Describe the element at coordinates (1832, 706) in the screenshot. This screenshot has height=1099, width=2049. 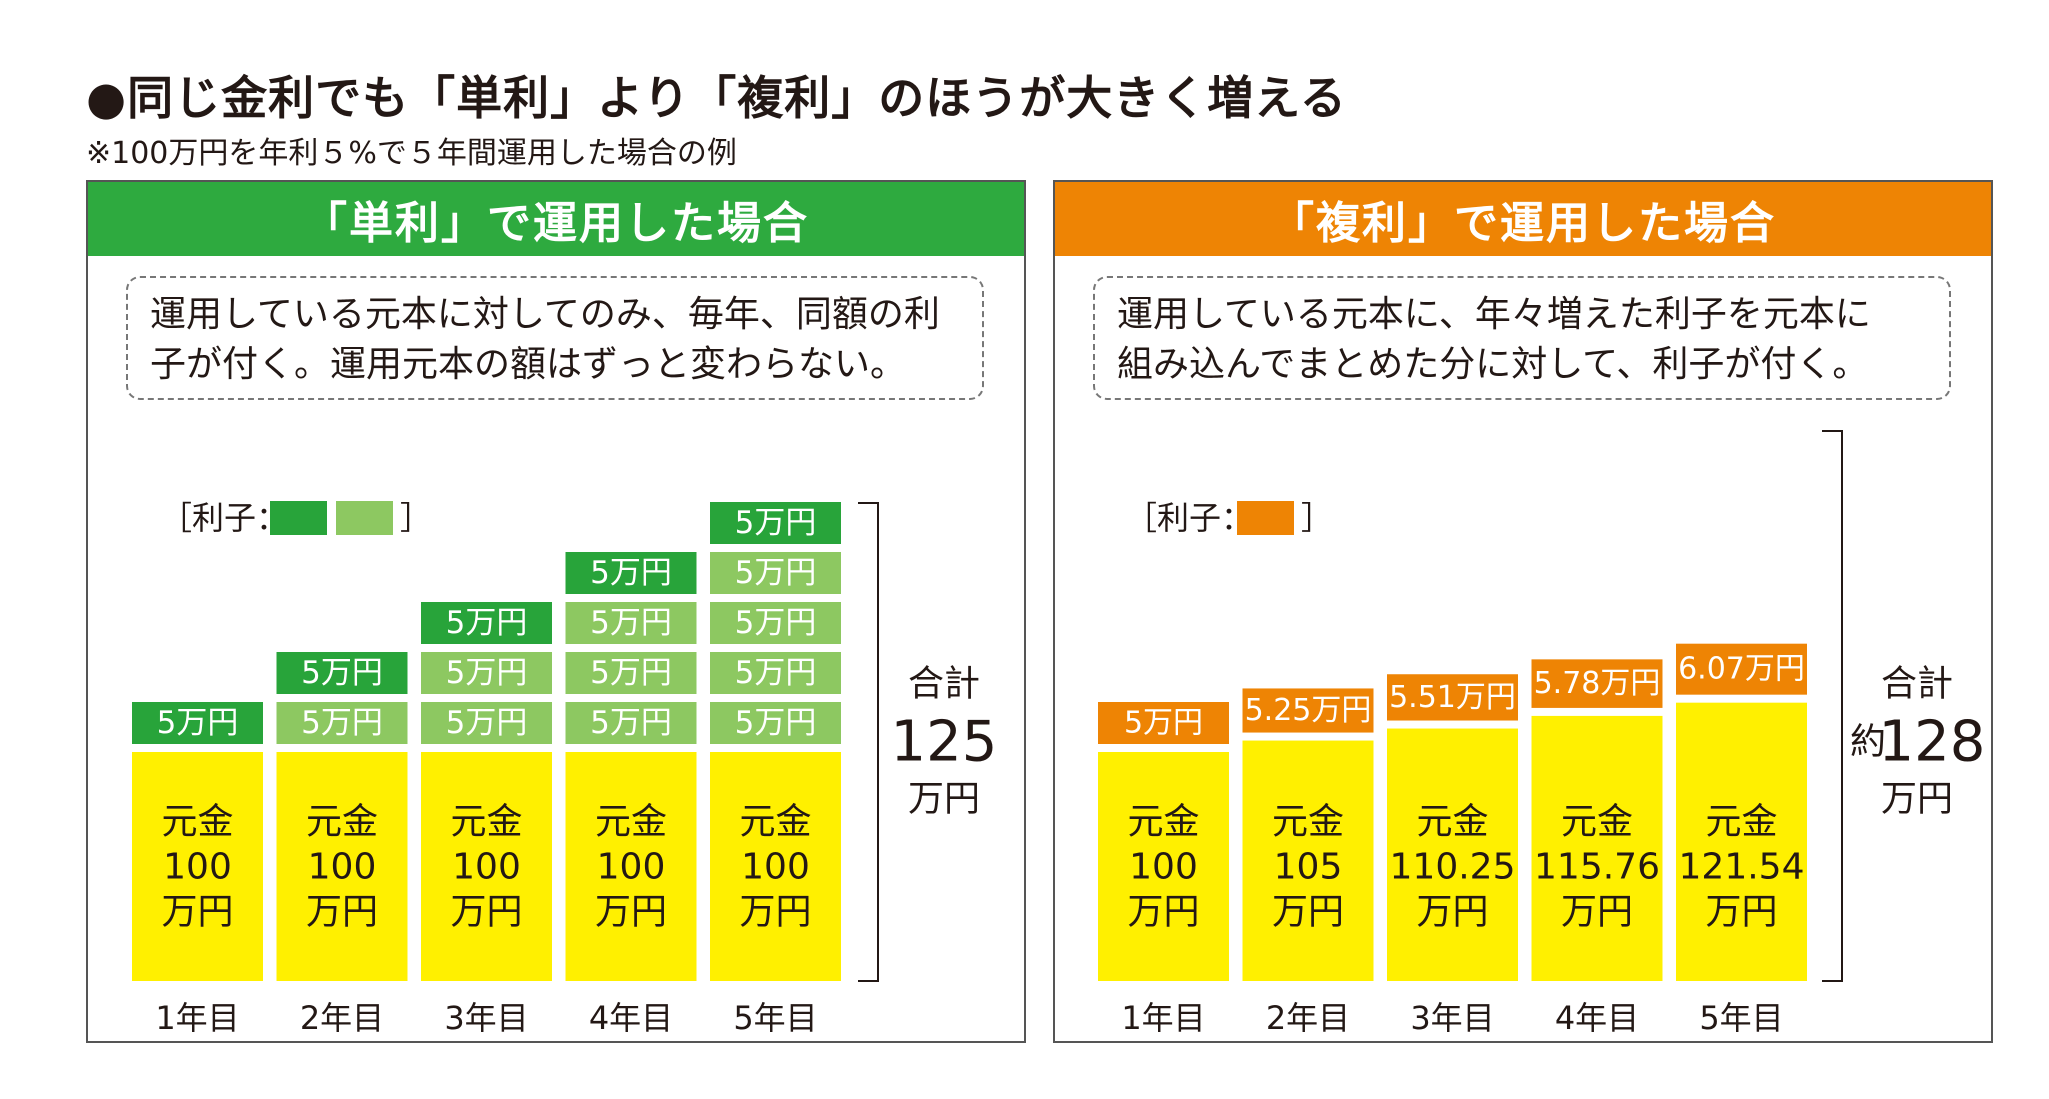
I see `total-bracket` at that location.